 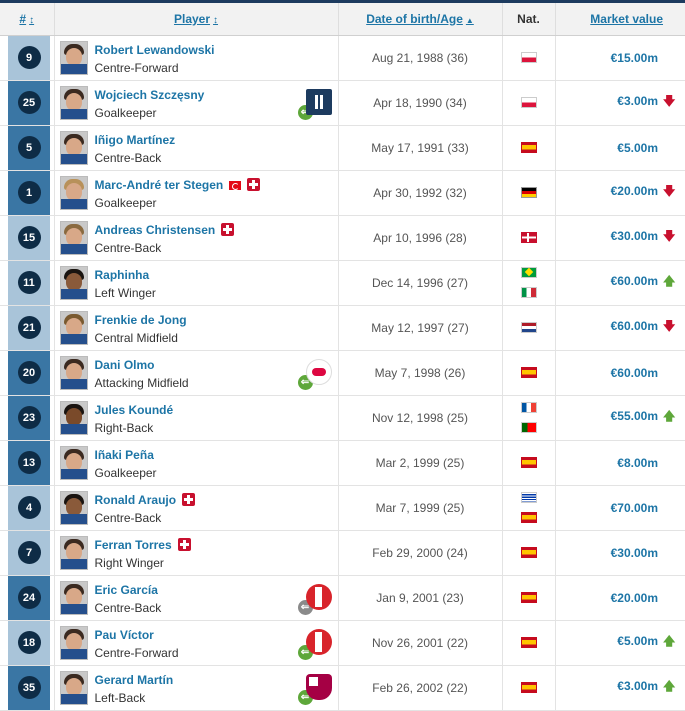 I want to click on player-name-link: Raphinha, so click(x=122, y=274).